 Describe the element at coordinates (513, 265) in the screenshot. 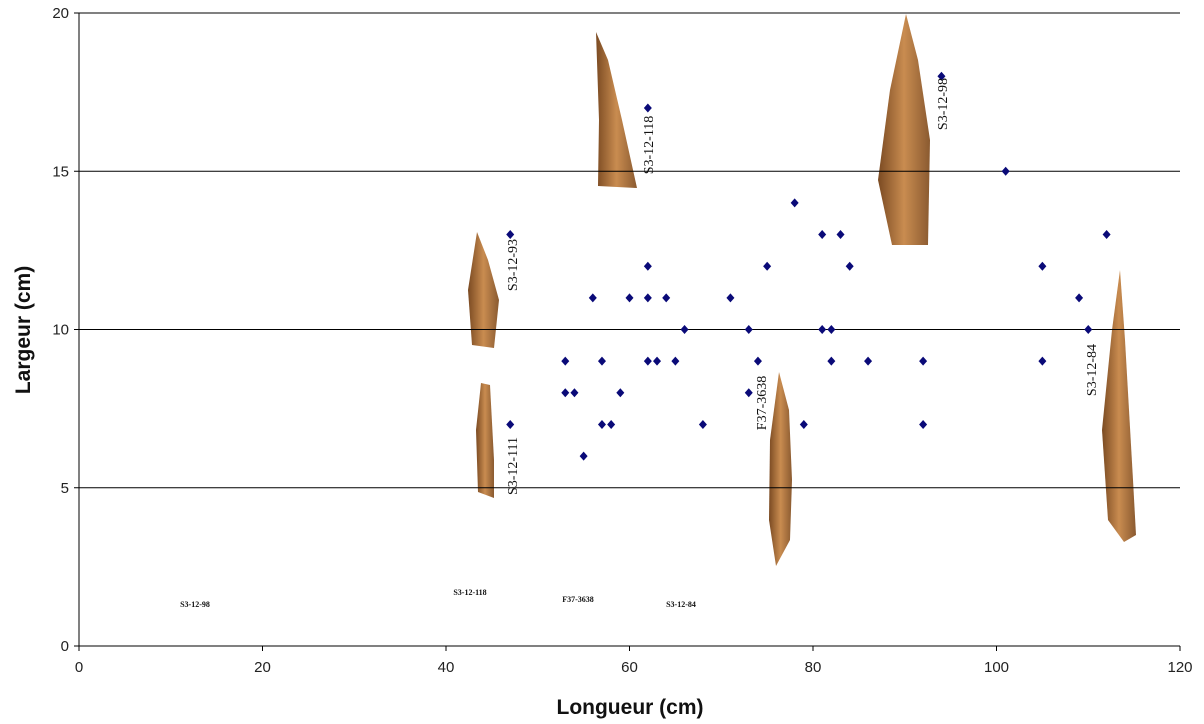

I see `annotation: S3-12-93` at that location.